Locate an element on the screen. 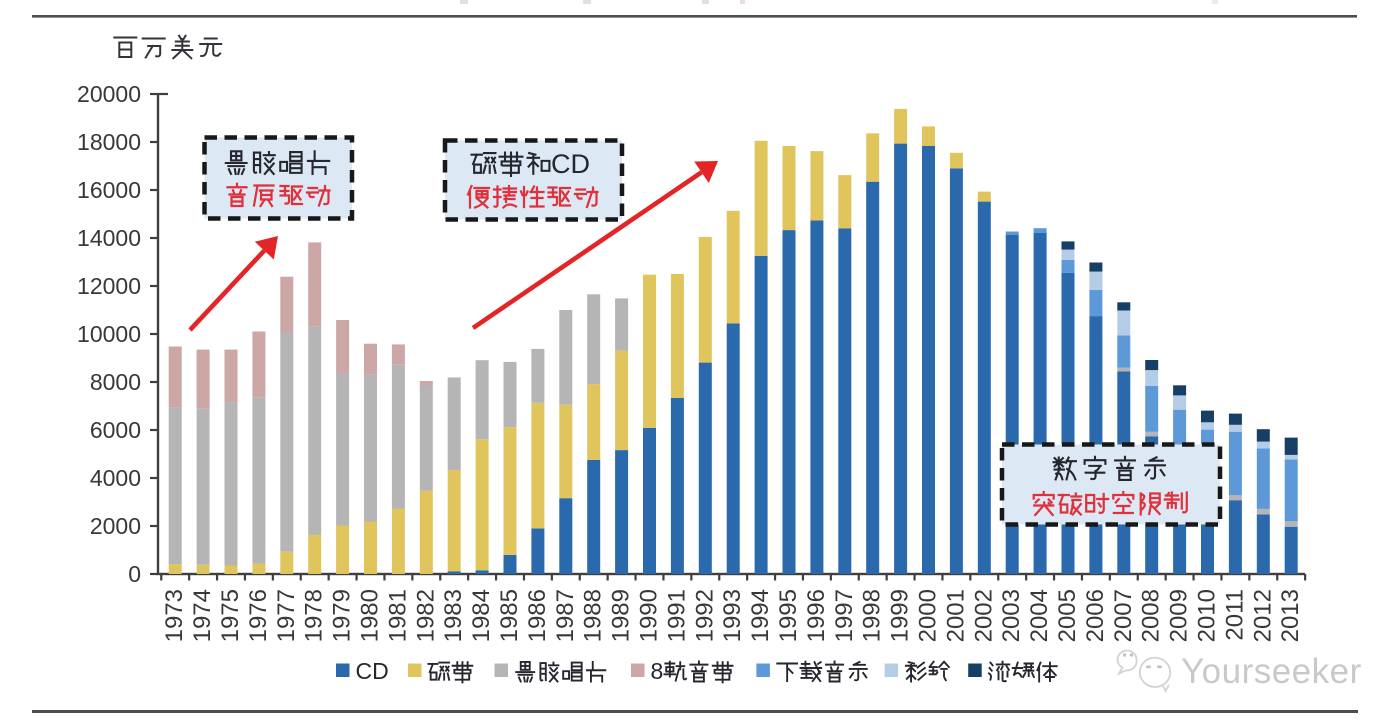 This screenshot has width=1399, height=728. svg-text: 1988 is located at coordinates (593, 615).